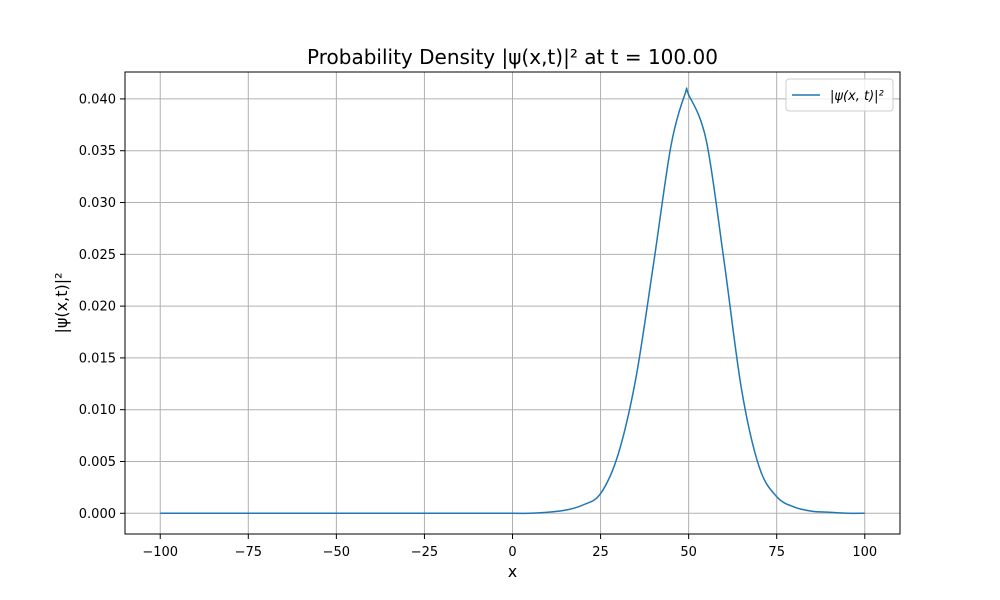 The height and width of the screenshot is (600, 1000). What do you see at coordinates (160, 552) in the screenshot?
I see `x-tick-label: −100` at bounding box center [160, 552].